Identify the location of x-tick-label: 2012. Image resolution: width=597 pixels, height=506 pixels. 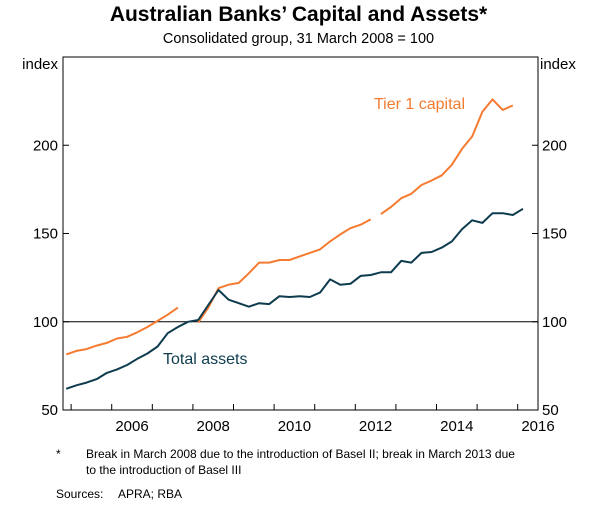
(375, 426).